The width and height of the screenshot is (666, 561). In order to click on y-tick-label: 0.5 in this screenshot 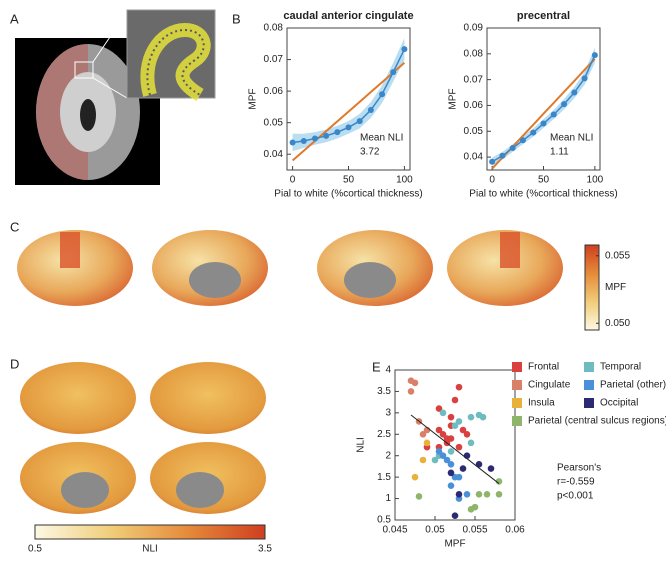, I will do `click(384, 520)`.